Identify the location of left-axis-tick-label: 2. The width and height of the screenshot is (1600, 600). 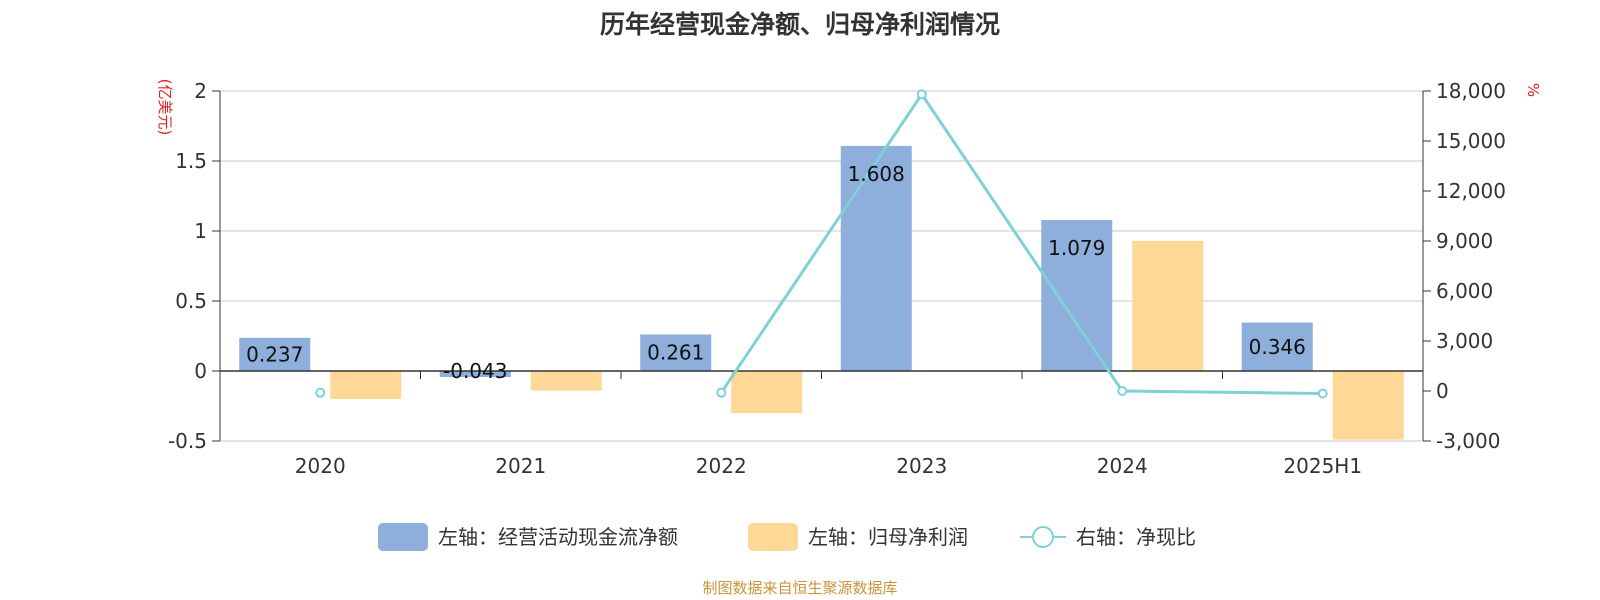
(200, 91).